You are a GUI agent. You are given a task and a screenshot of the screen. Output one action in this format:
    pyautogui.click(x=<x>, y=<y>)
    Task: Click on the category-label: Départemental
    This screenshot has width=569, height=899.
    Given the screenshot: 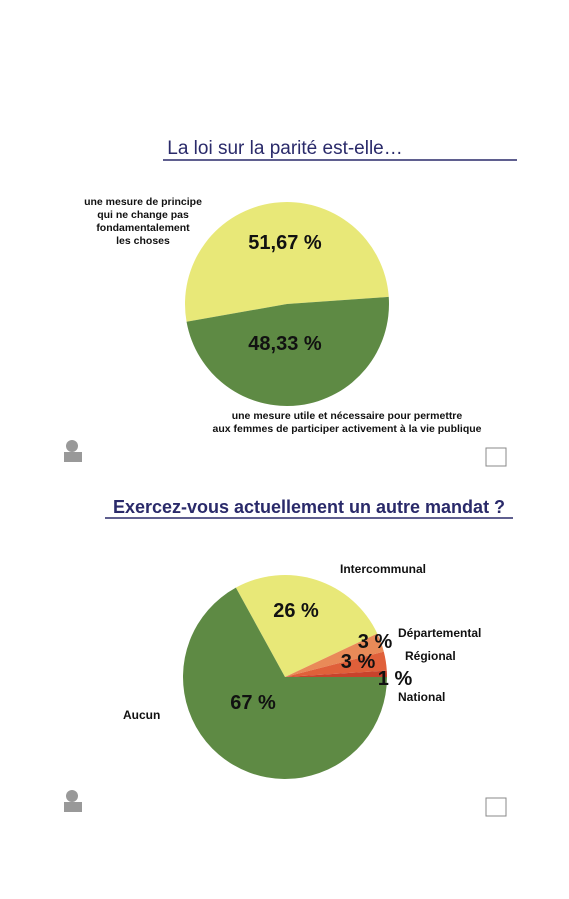 What is the action you would take?
    pyautogui.click(x=440, y=633)
    